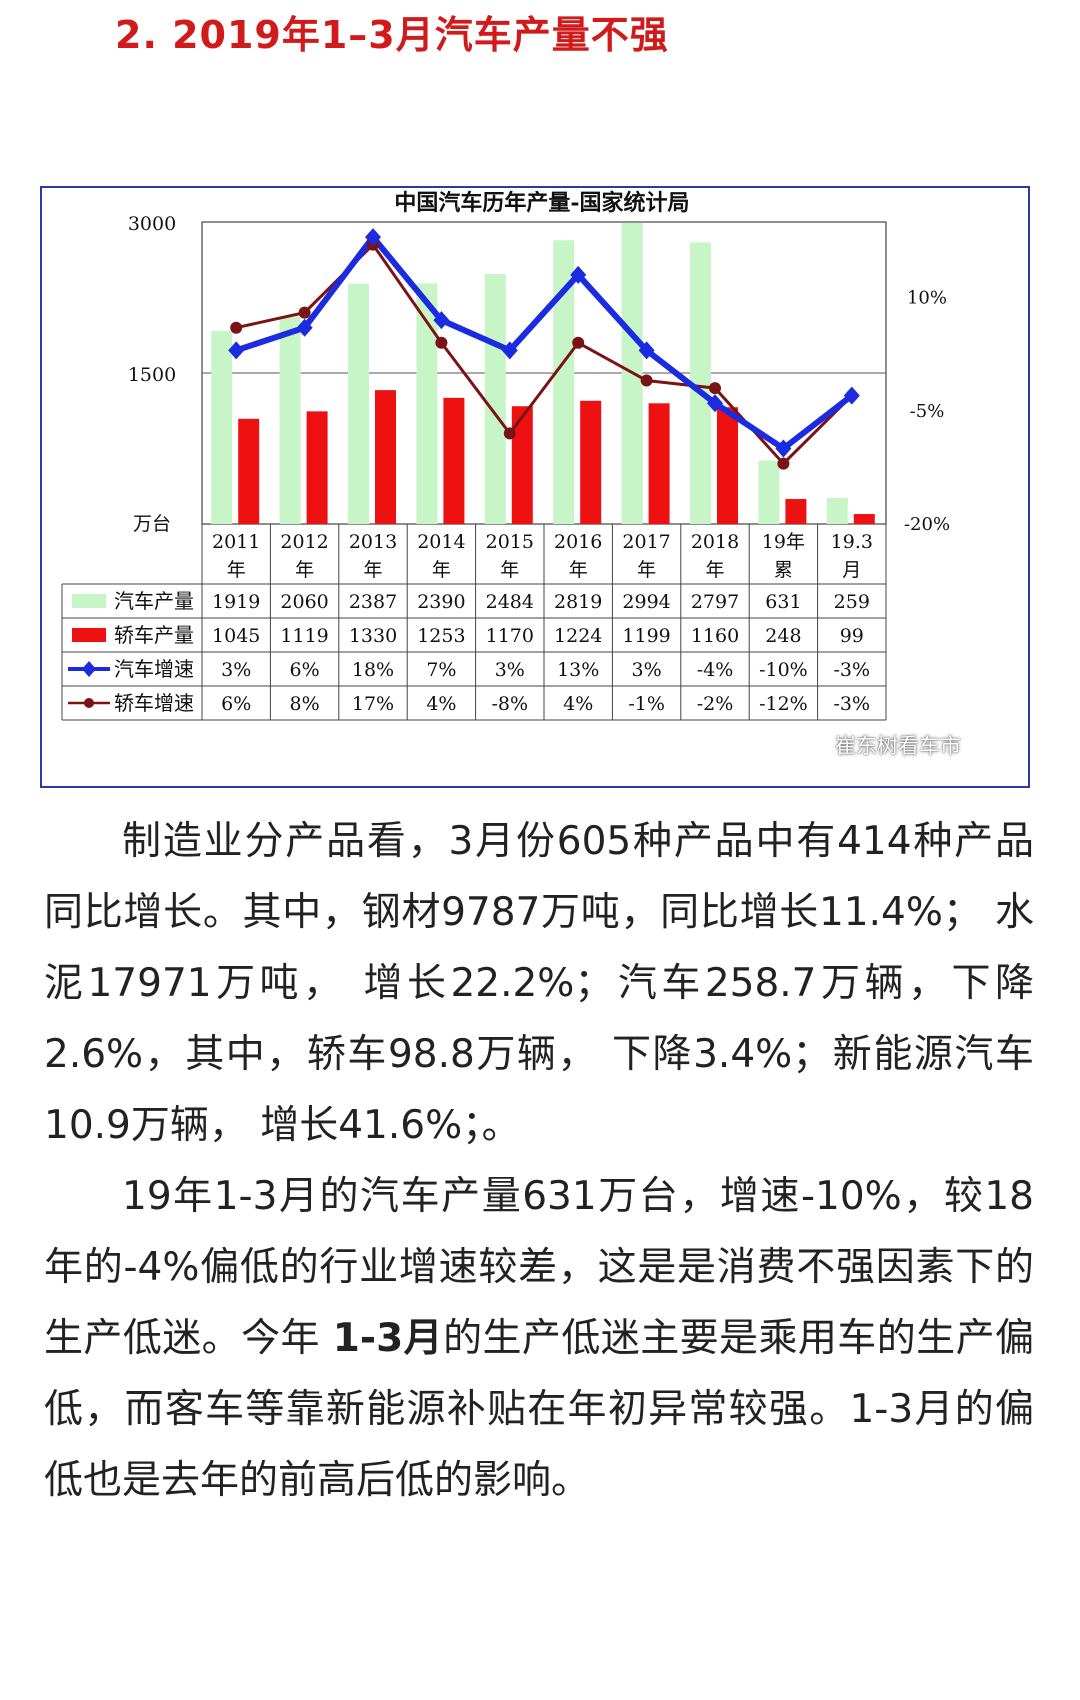 This screenshot has width=1080, height=1700. I want to click on category-label: 2013, so click(373, 542).